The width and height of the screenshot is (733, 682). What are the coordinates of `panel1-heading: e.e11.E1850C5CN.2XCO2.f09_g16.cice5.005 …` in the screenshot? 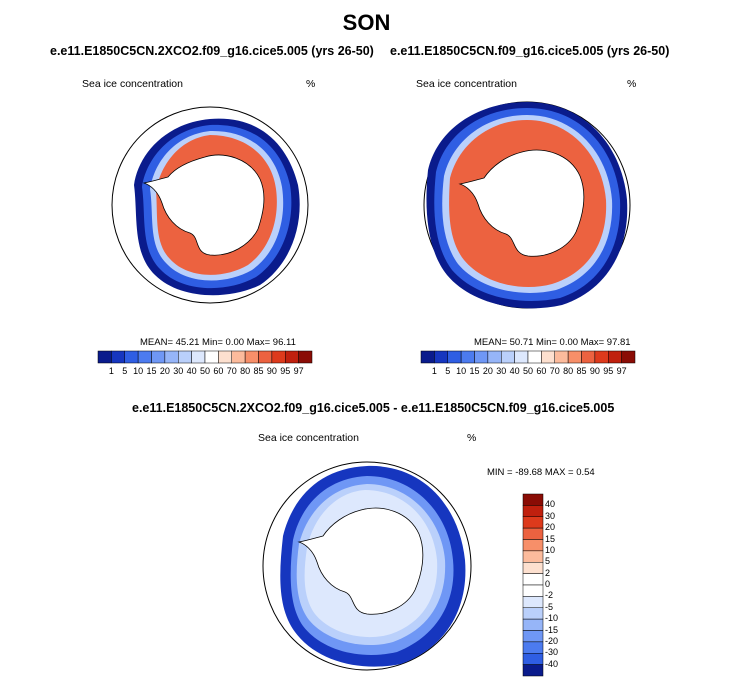 It's located at (212, 51).